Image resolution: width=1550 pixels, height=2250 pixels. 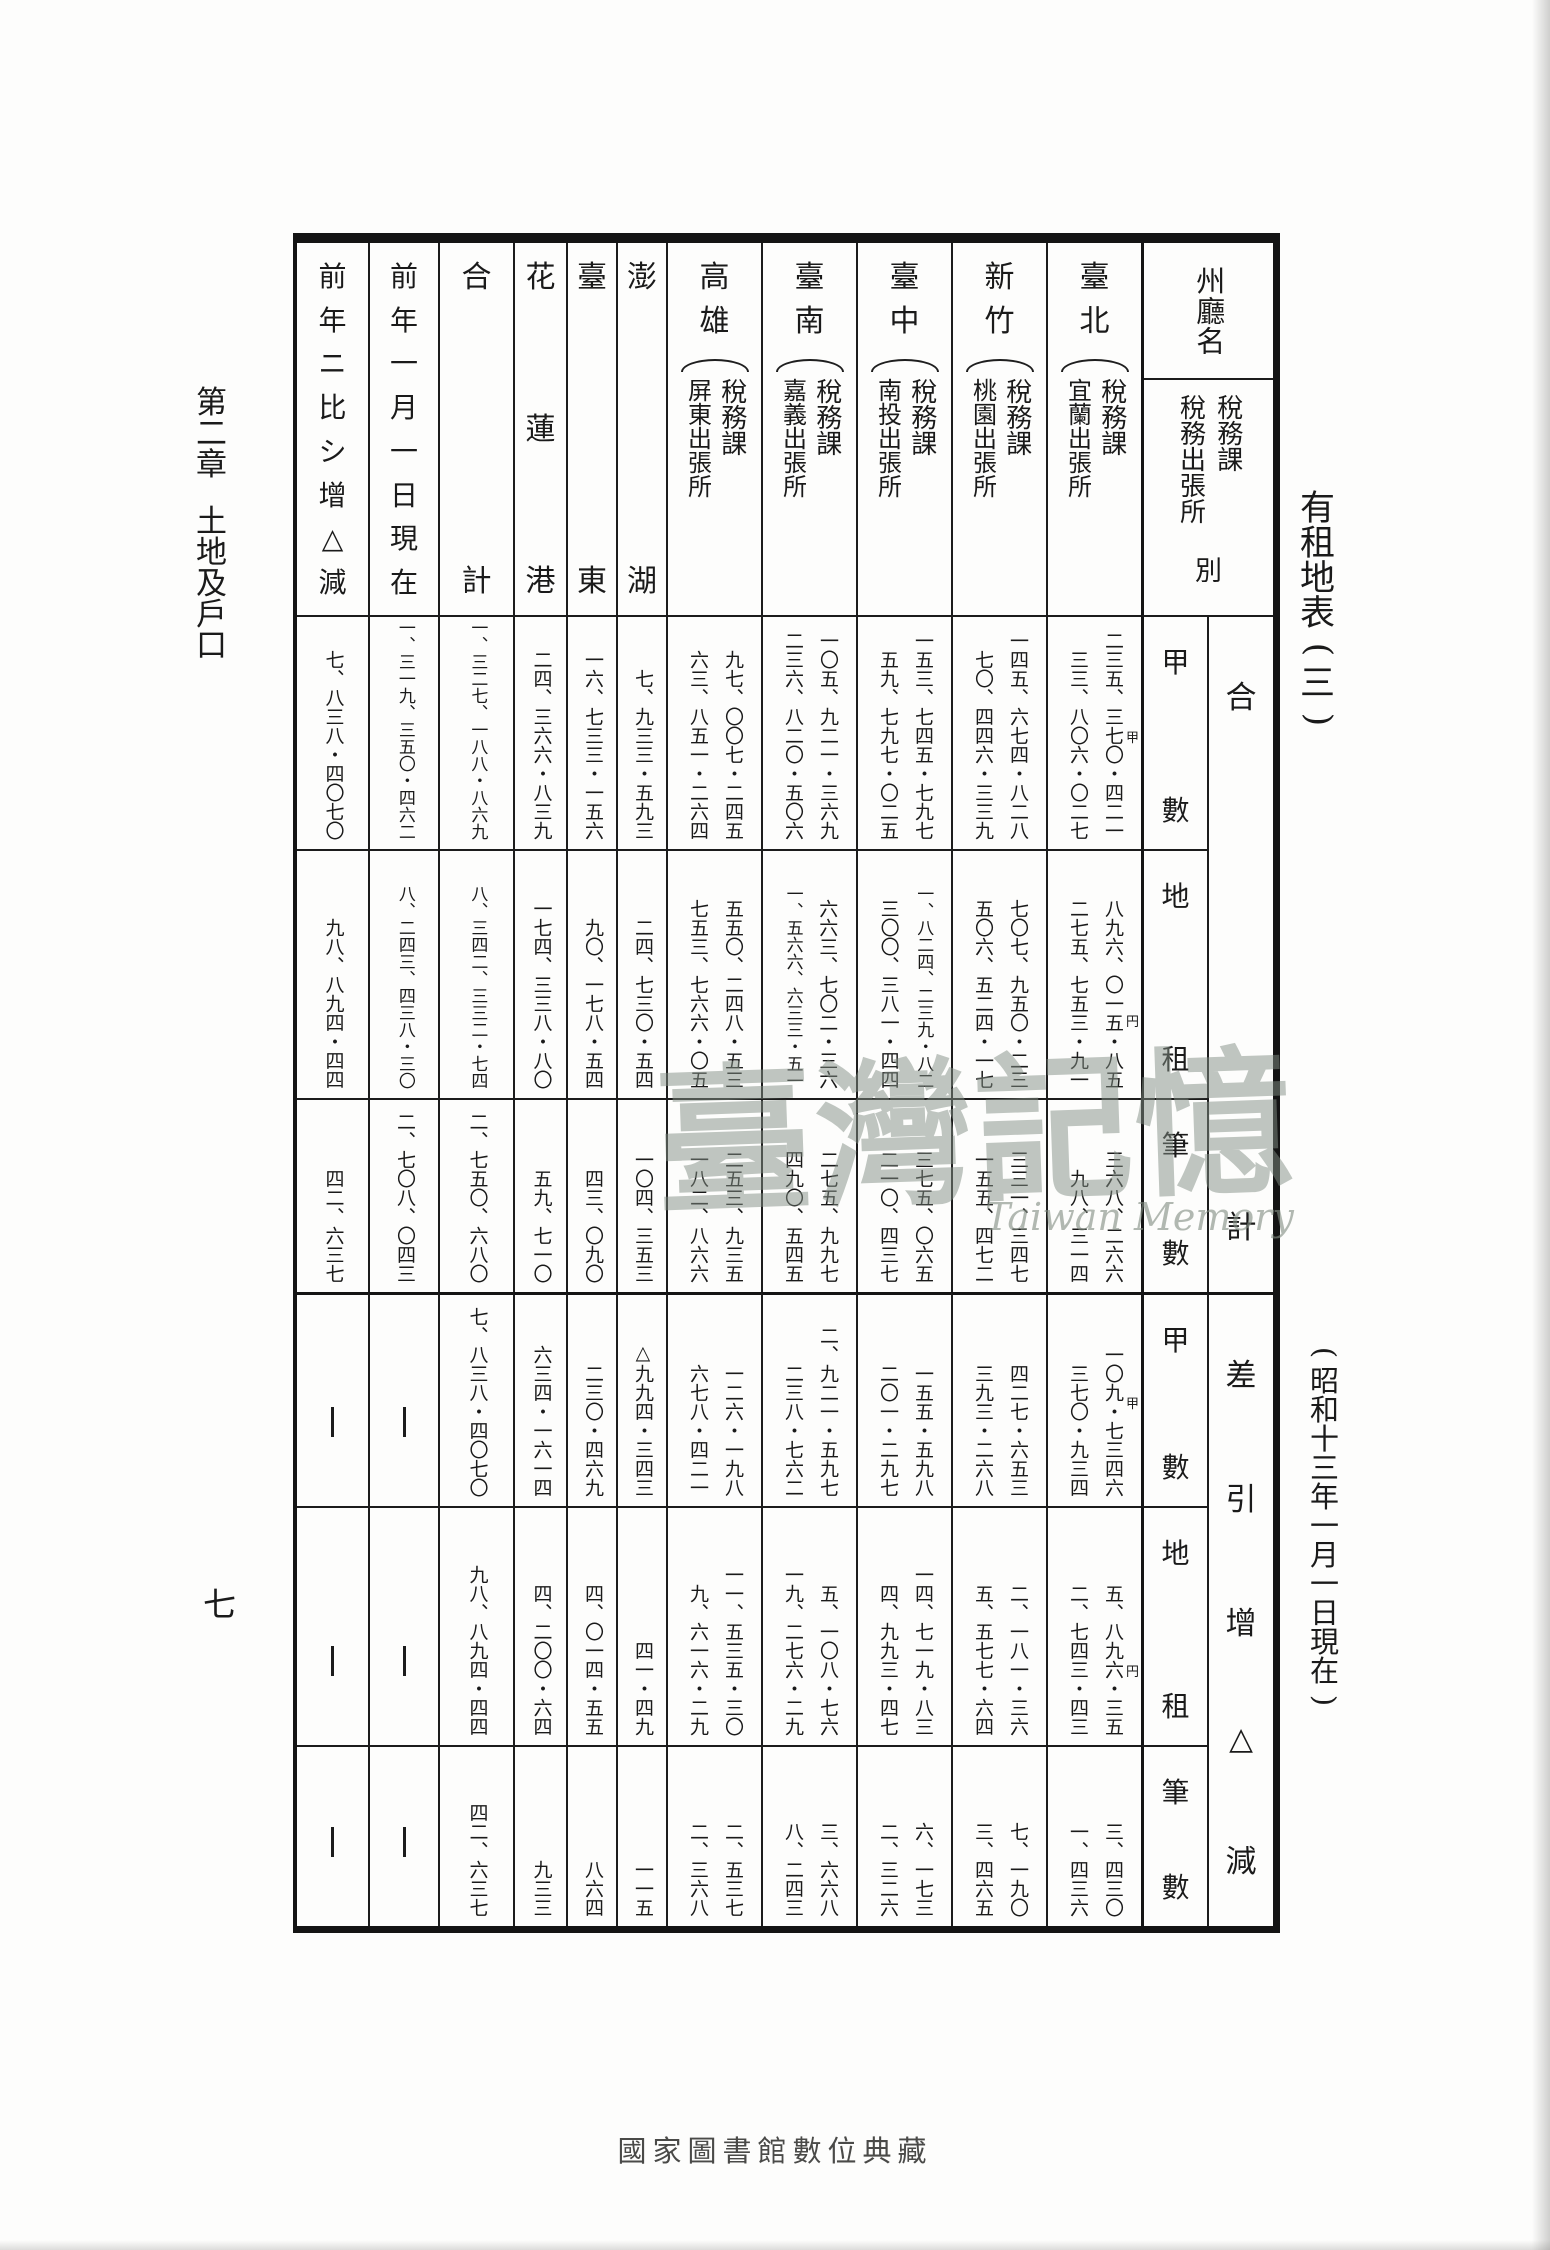 What do you see at coordinates (1208, 497) in the screenshot?
I see `corner-sub-label: 稅務出張所 稅務課` at bounding box center [1208, 497].